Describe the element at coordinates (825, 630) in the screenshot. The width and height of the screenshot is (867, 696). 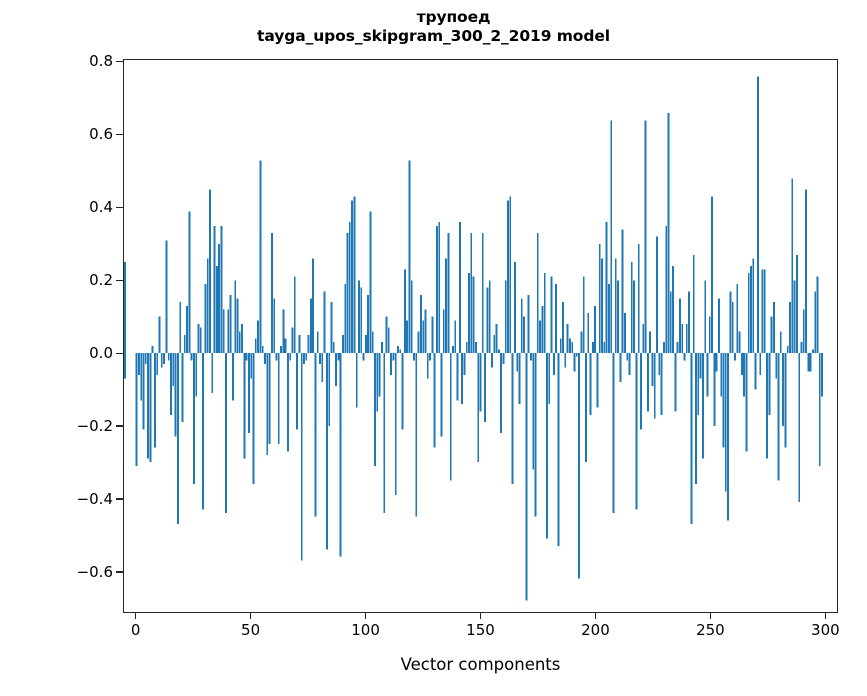
I see `x-tick-label: 300` at that location.